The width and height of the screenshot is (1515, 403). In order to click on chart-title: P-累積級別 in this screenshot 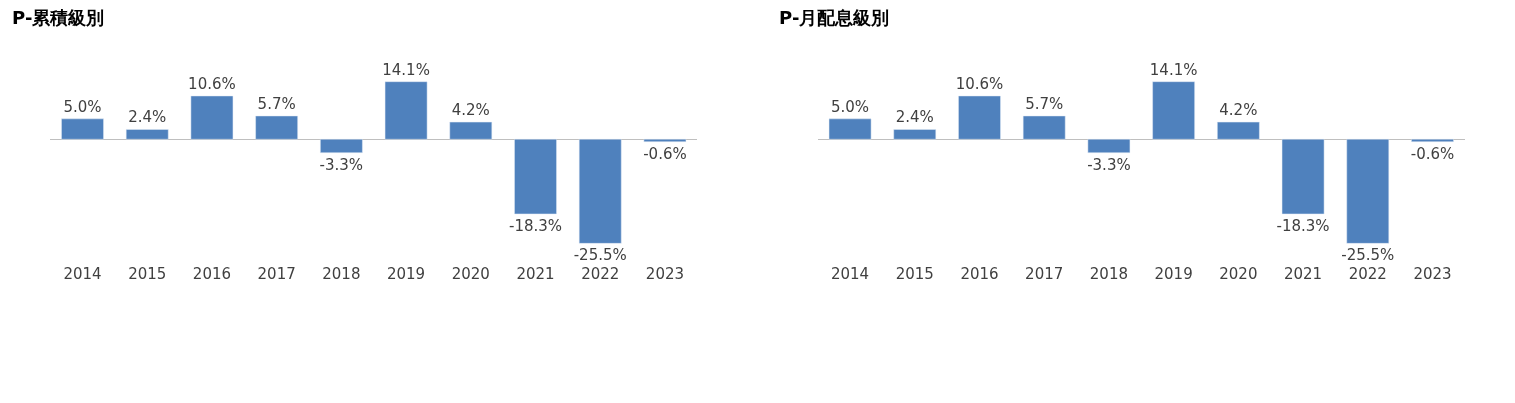, I will do `click(58, 17)`.